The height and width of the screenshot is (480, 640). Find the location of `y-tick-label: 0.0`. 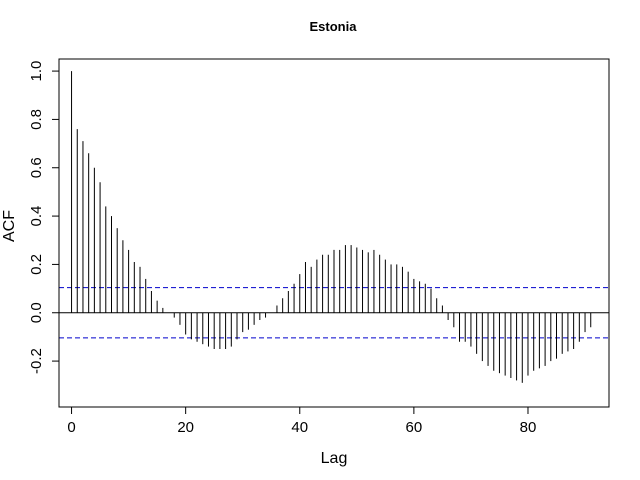

y-tick-label: 0.0 is located at coordinates (36, 312).